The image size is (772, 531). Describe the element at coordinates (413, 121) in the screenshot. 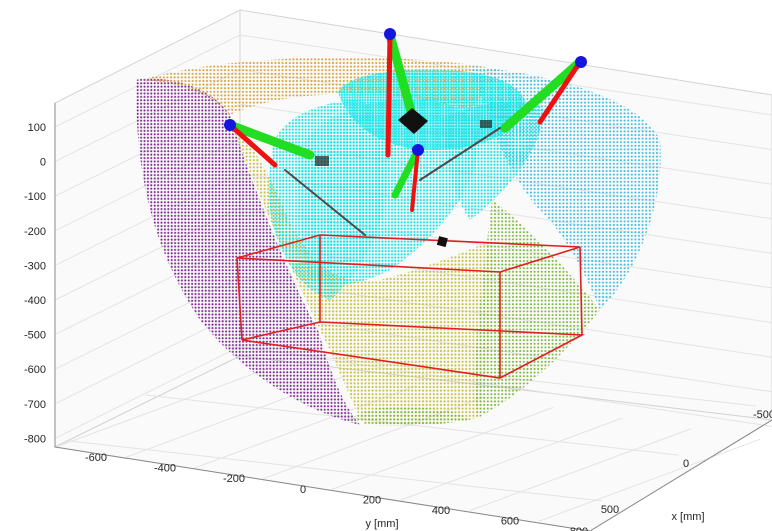

I see `platform` at that location.